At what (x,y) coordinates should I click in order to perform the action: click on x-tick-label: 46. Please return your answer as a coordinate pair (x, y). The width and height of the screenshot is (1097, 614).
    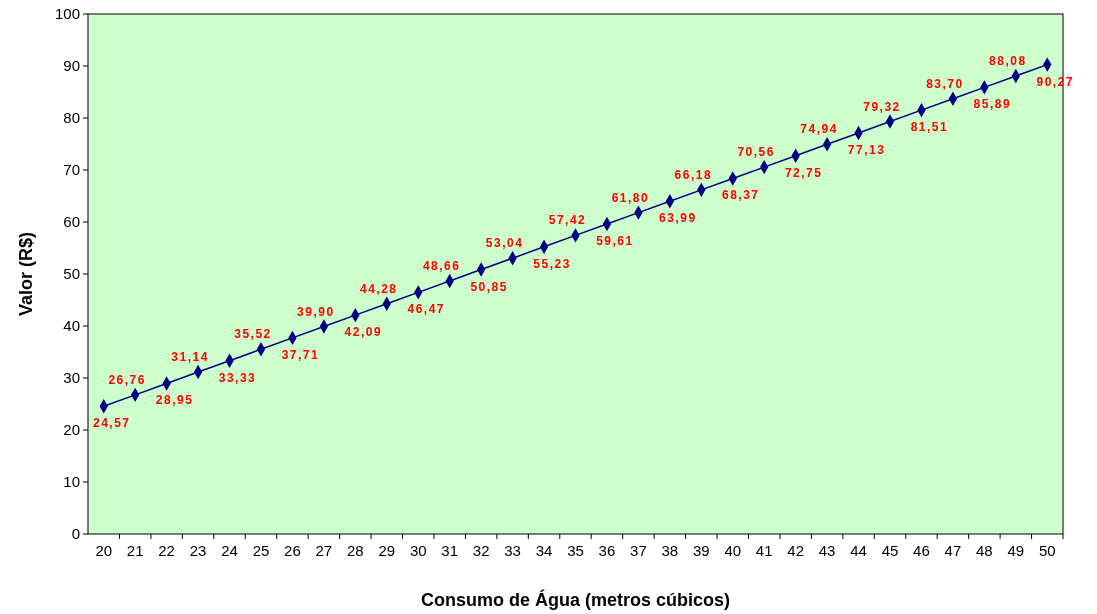
    Looking at the image, I should click on (921, 550).